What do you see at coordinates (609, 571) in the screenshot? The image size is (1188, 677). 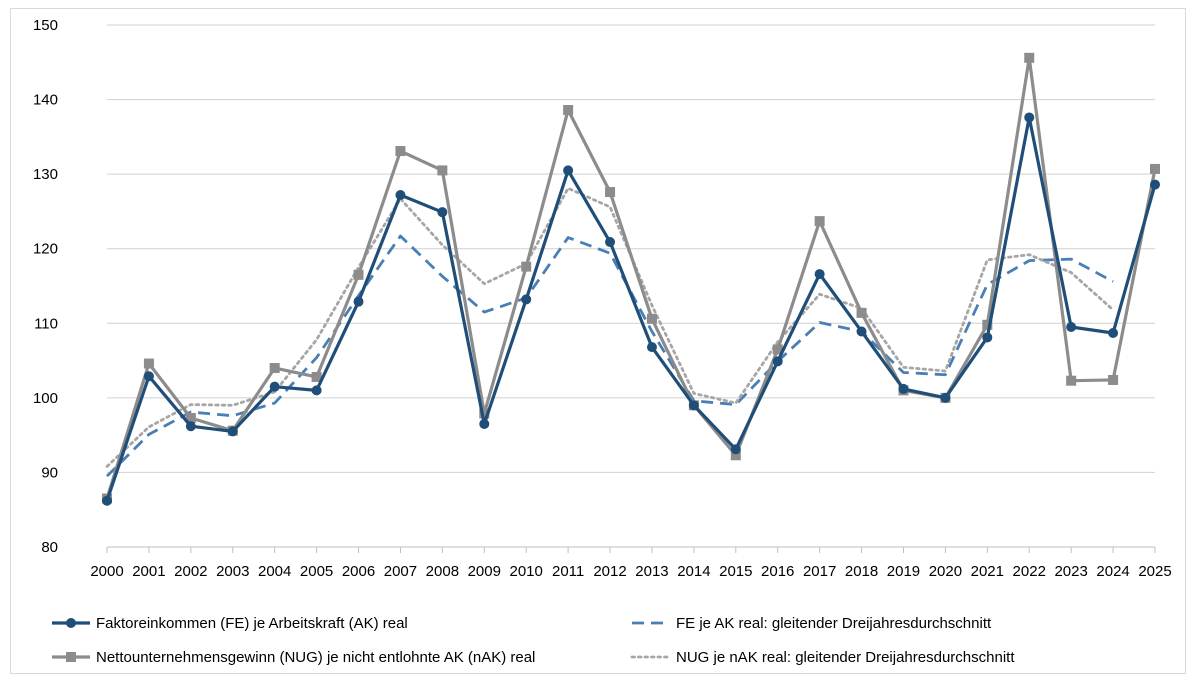 I see `x-tick-label: 2012` at bounding box center [609, 571].